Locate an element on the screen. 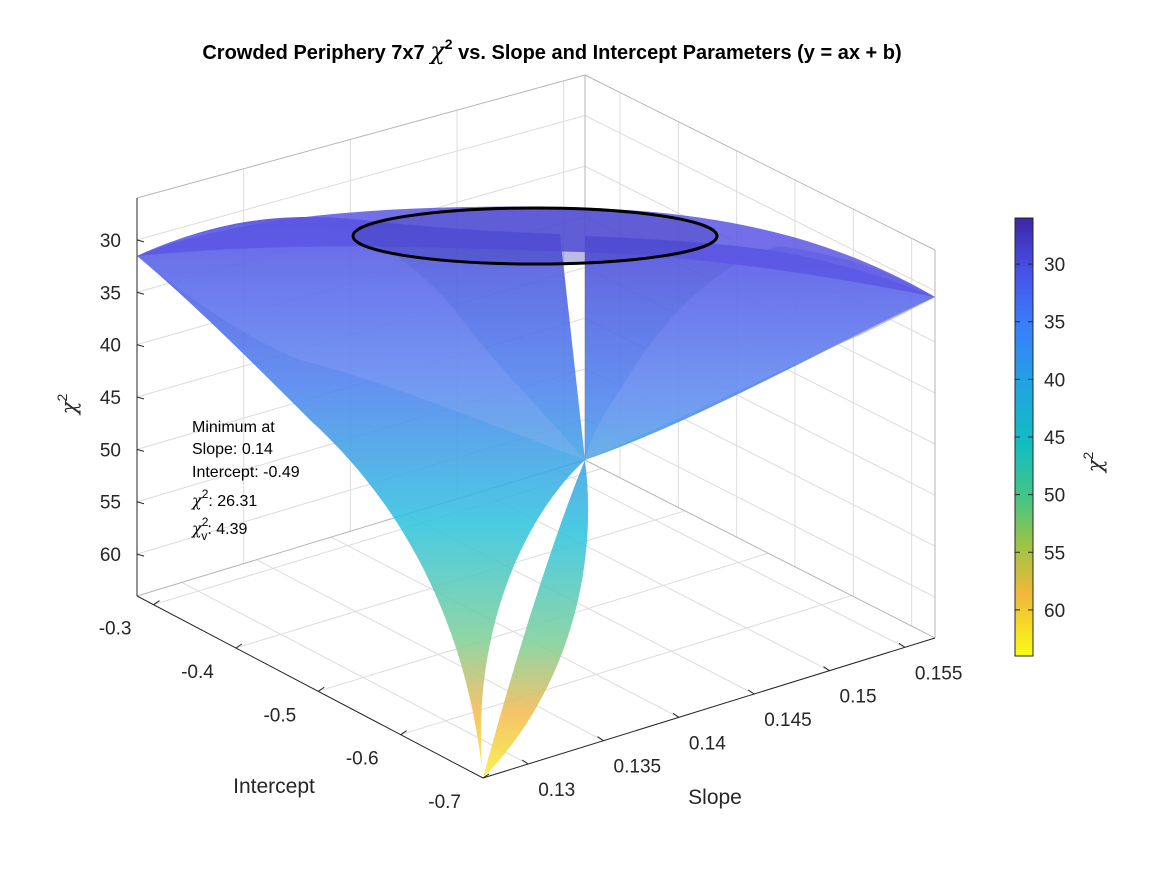 The width and height of the screenshot is (1167, 875). z-tick-label: 60 is located at coordinates (110, 555).